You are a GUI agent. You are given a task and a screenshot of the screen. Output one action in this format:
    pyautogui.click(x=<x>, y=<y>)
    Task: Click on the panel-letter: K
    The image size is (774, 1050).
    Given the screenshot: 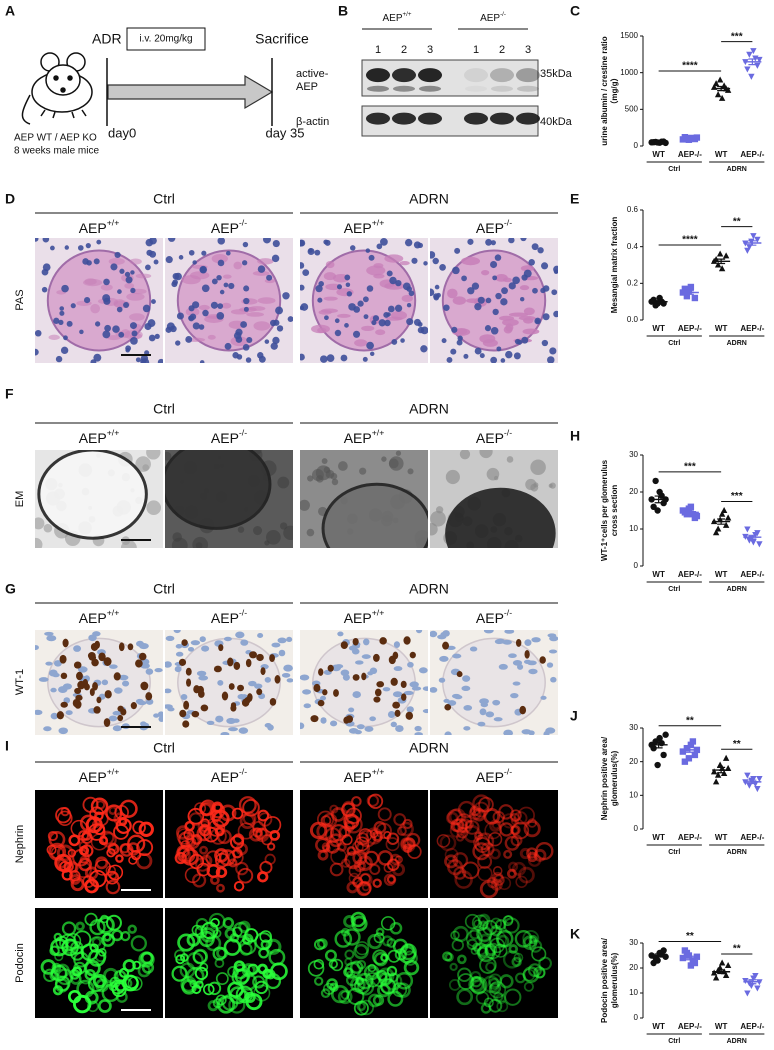 What is the action you would take?
    pyautogui.click(x=575, y=934)
    